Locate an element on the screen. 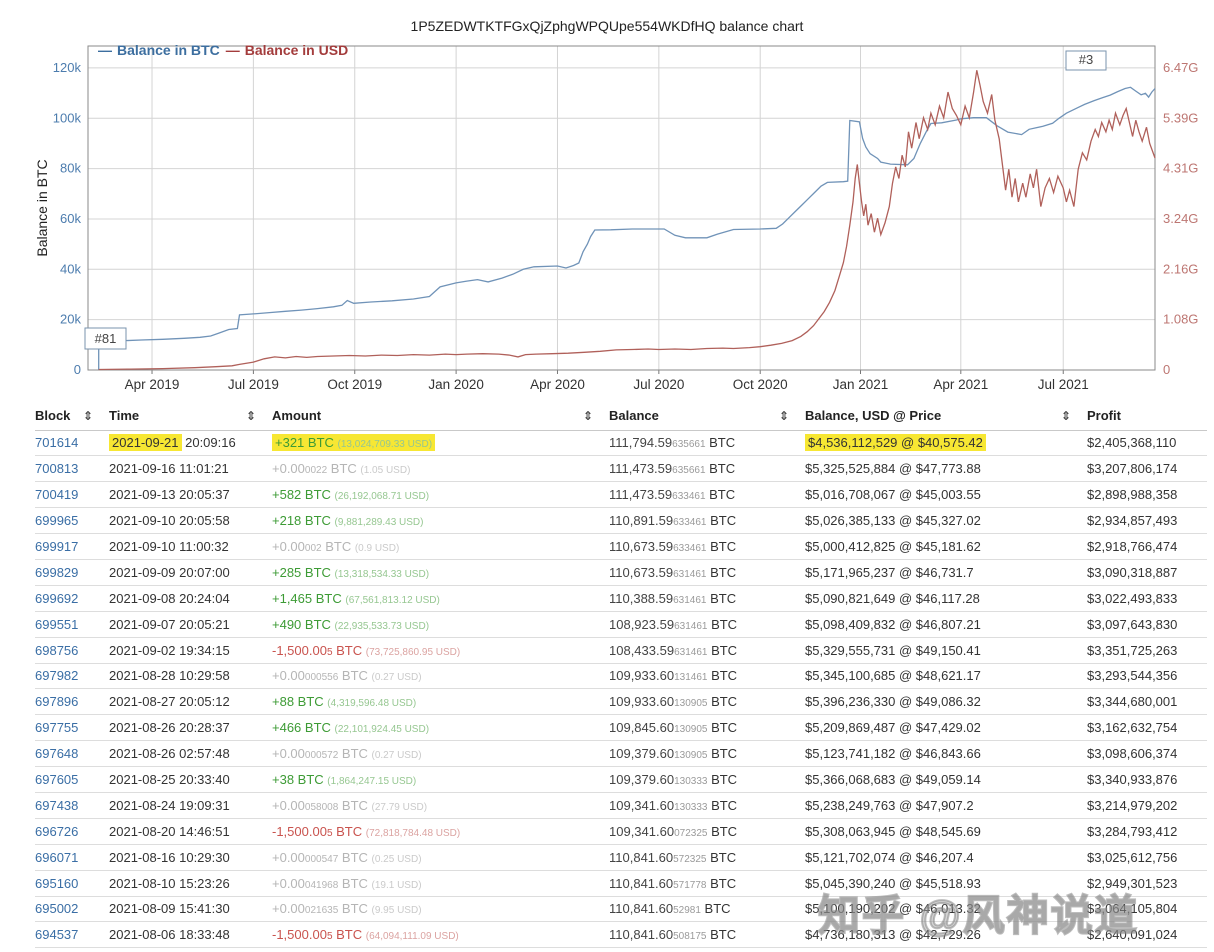 The image size is (1214, 952). amount-cell: +218 BTC (9,881,289.43 USD) is located at coordinates (440, 521).